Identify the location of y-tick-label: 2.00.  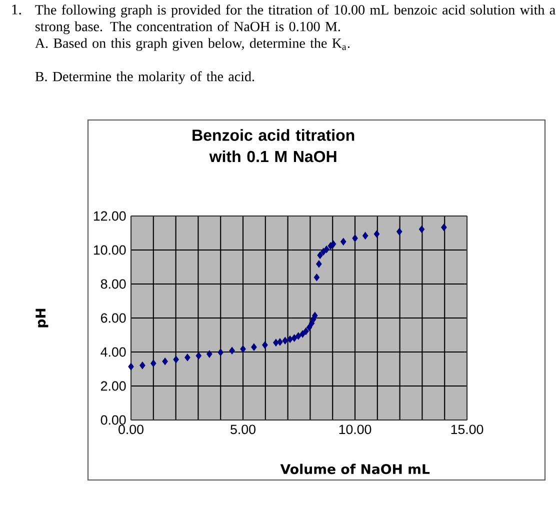
(113, 386).